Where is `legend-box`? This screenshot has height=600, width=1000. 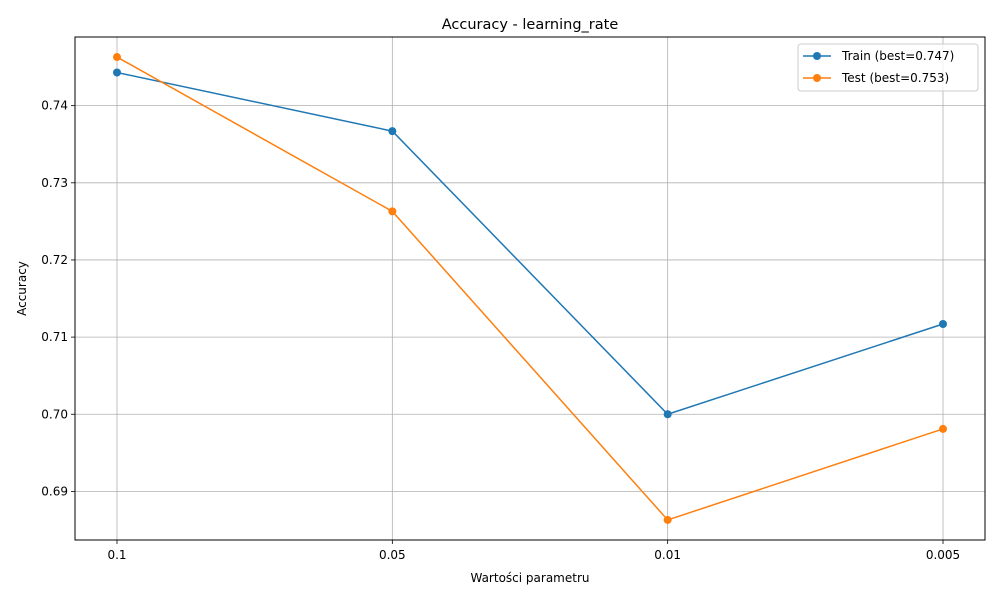 legend-box is located at coordinates (888, 67).